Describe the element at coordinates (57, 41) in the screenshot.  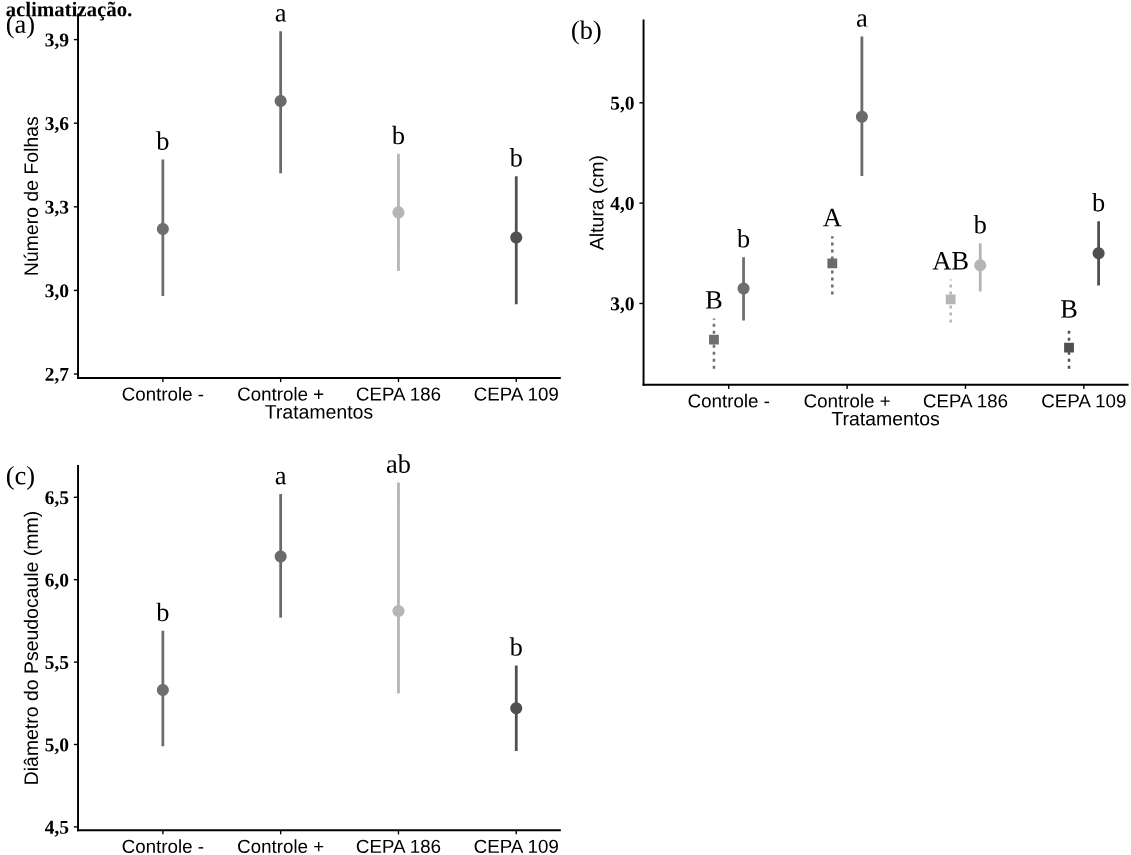
I see `y-tick-label: 3,9` at that location.